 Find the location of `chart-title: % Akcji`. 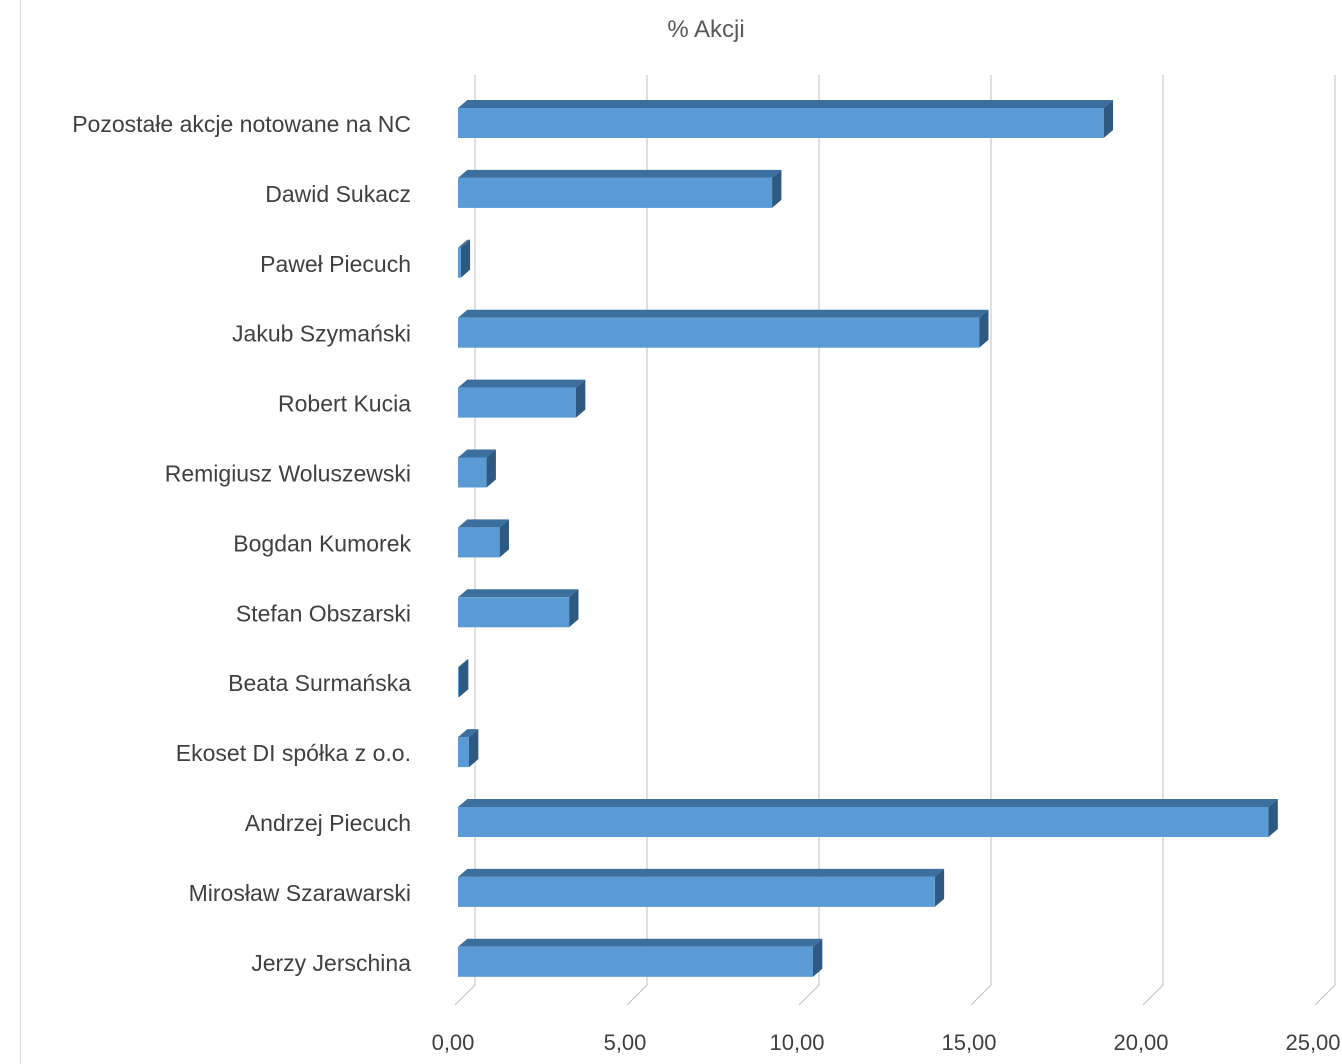

chart-title: % Akcji is located at coordinates (706, 29).